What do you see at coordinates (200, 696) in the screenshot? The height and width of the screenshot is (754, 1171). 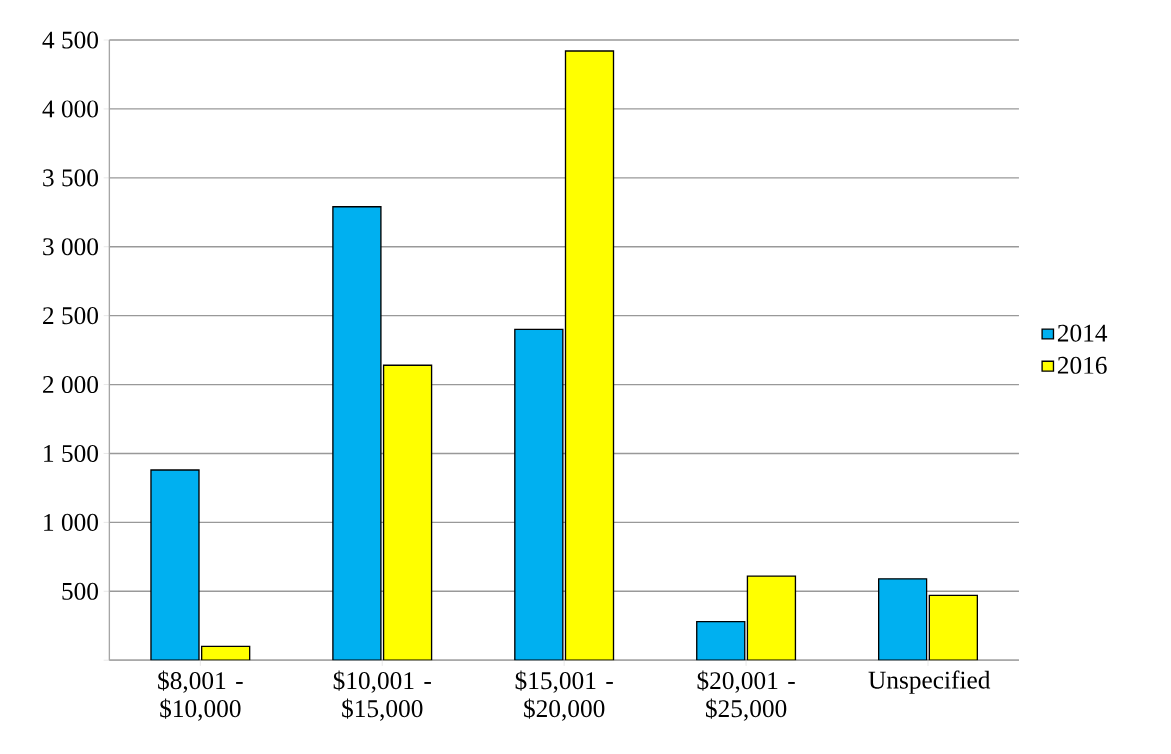 I see `x-tick-label: $8,001 - $10,000` at bounding box center [200, 696].